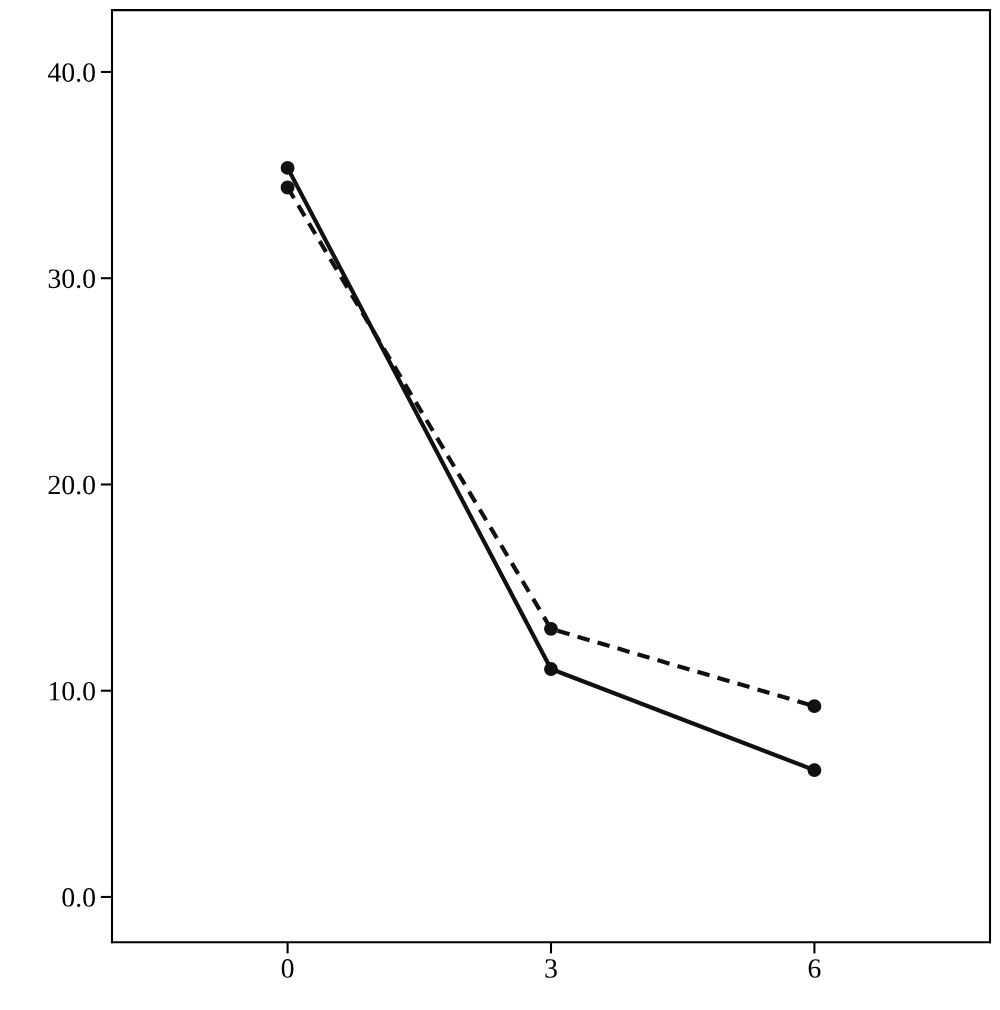  Describe the element at coordinates (71, 73) in the screenshot. I see `y-tick-label: 40.0` at that location.